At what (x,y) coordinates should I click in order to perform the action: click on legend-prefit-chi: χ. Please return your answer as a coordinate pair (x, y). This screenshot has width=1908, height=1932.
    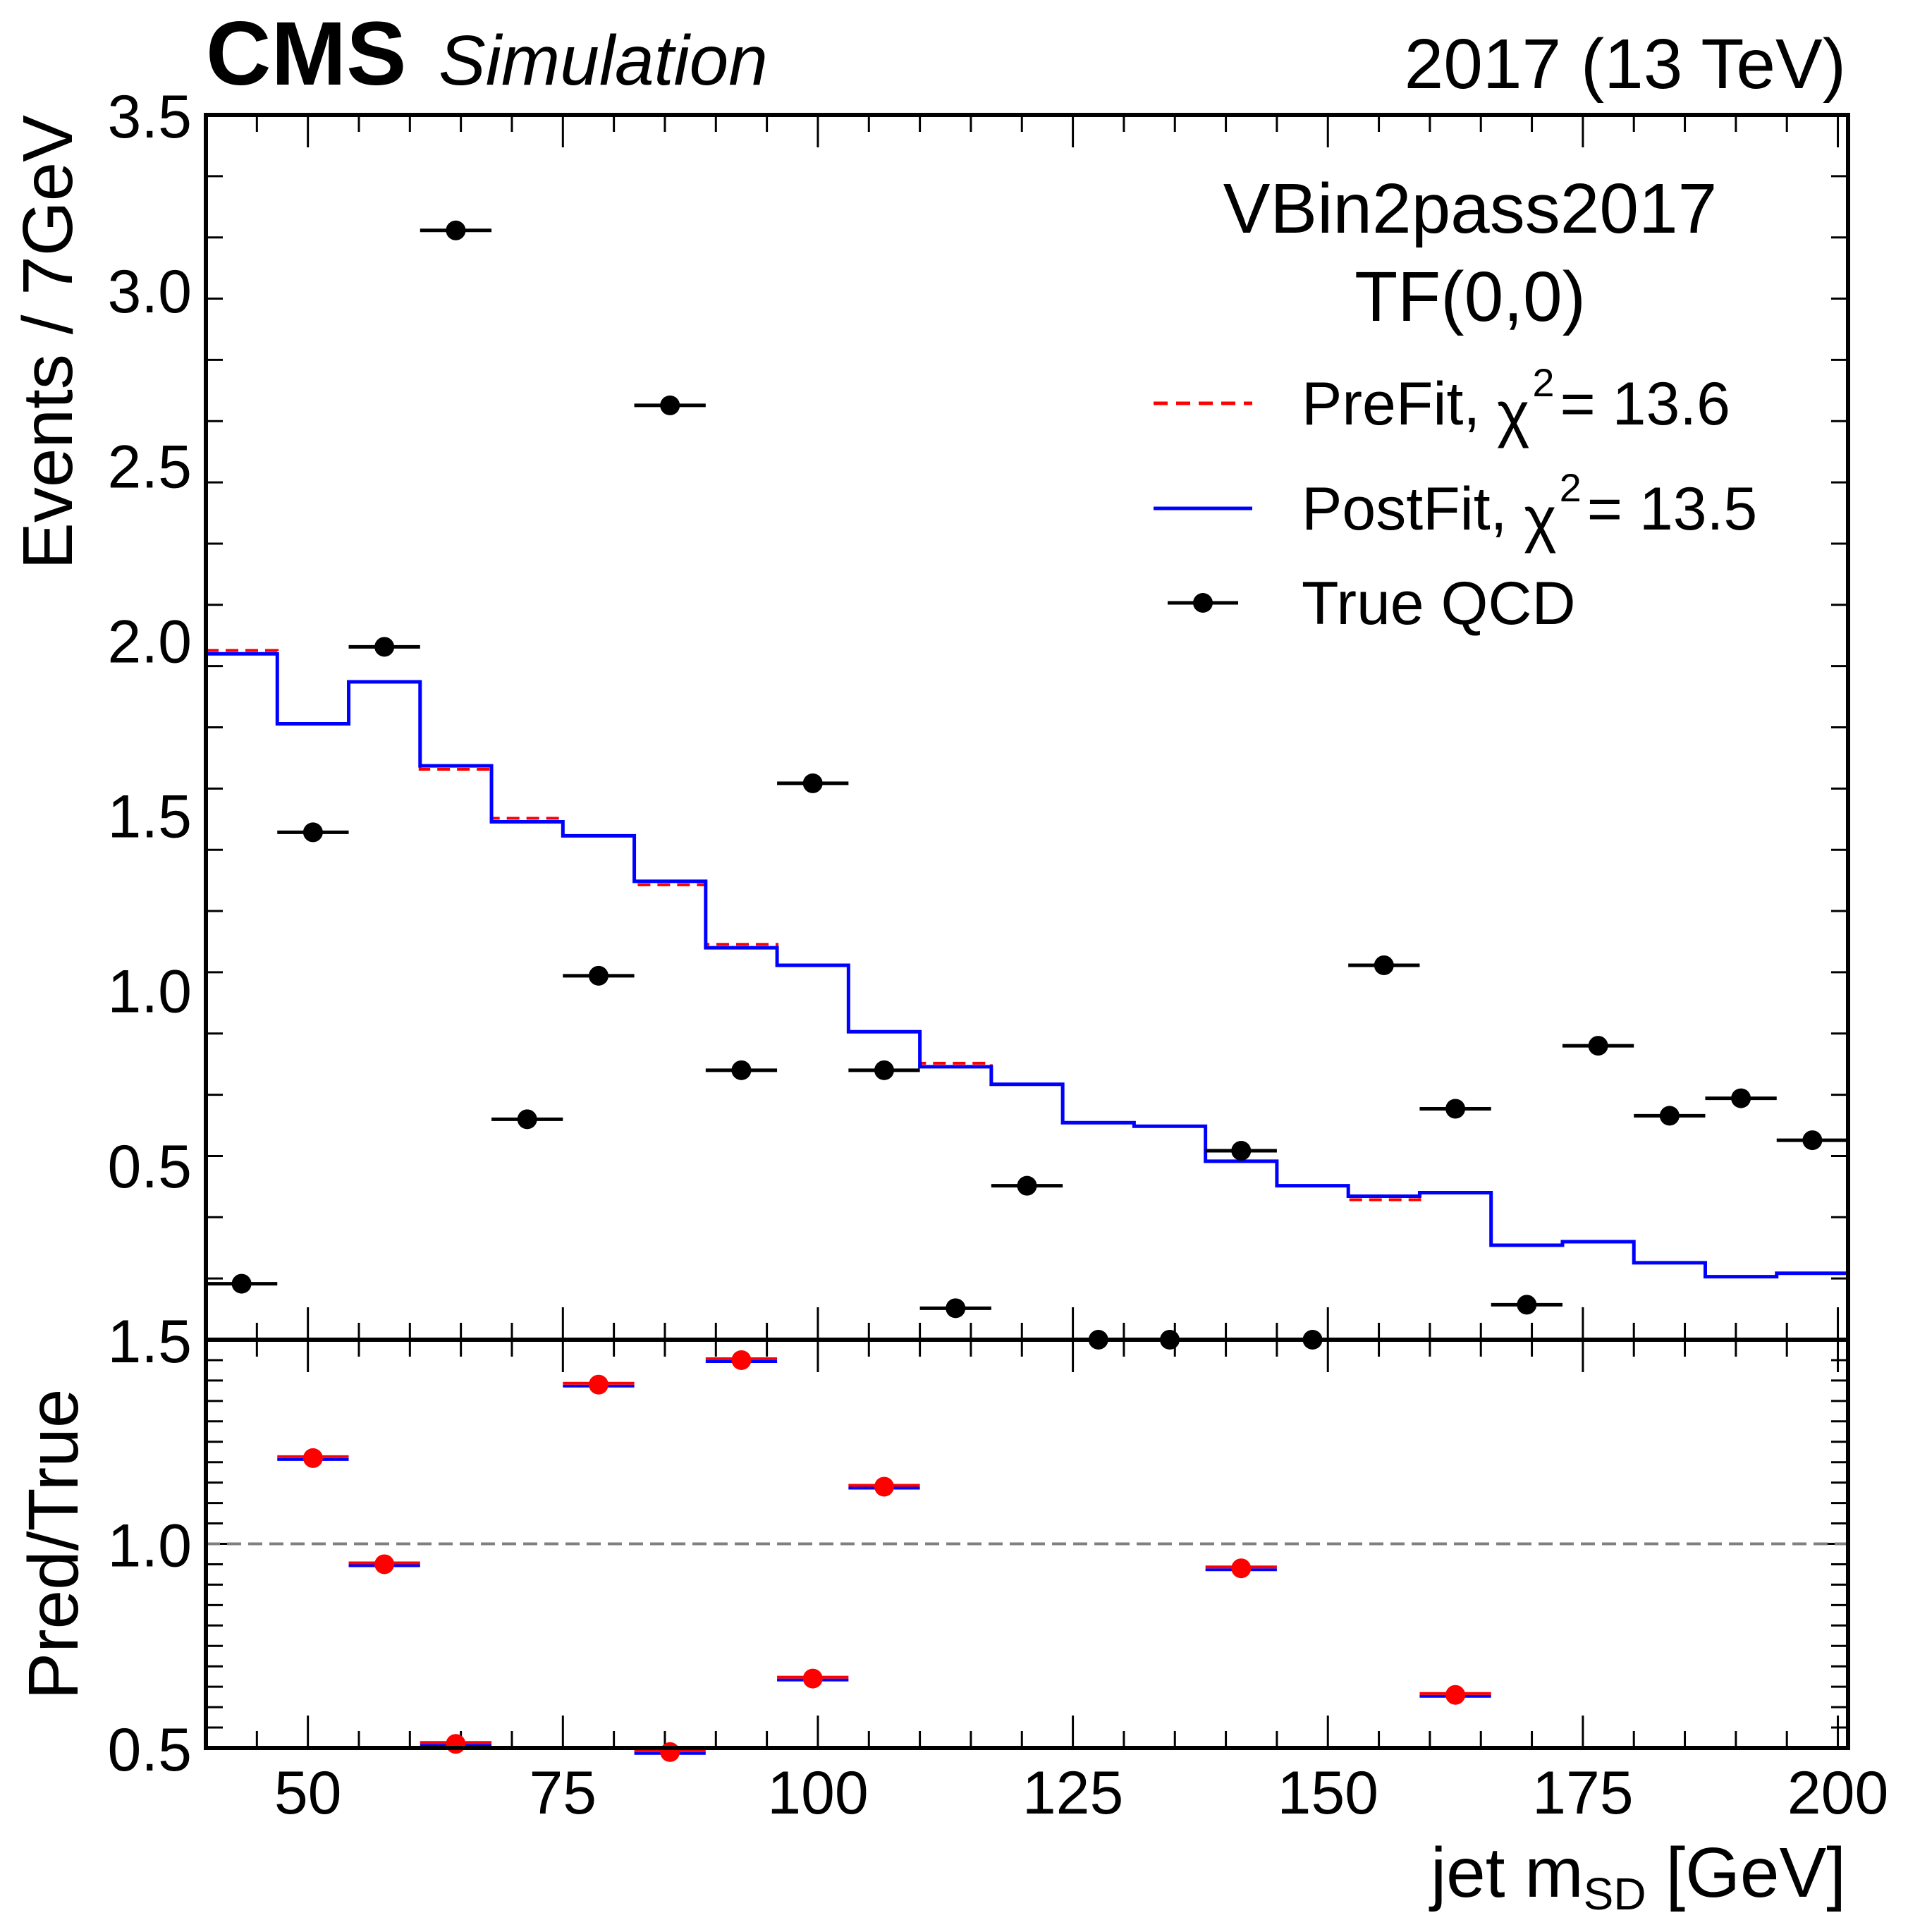
    Looking at the image, I should click on (1513, 414).